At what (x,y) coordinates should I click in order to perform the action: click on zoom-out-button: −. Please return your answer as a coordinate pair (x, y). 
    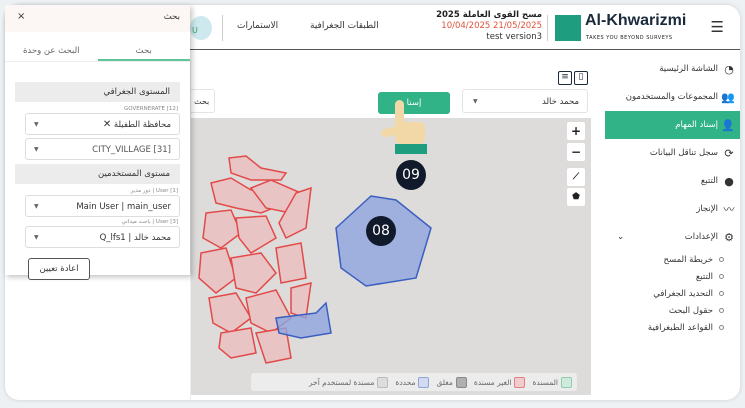
    Looking at the image, I should click on (576, 152).